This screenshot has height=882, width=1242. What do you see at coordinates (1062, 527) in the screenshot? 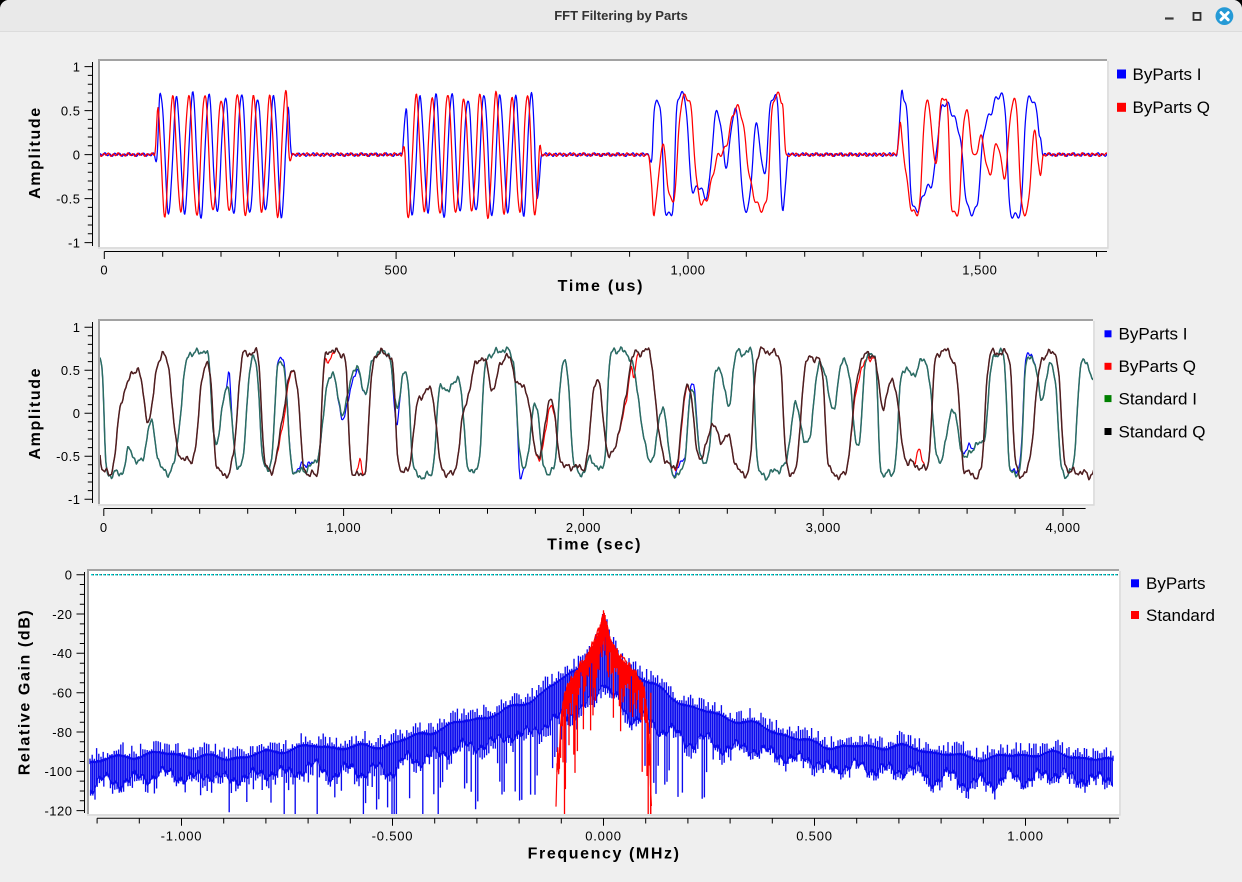
I see `svg-text: 4,000` at bounding box center [1062, 527].